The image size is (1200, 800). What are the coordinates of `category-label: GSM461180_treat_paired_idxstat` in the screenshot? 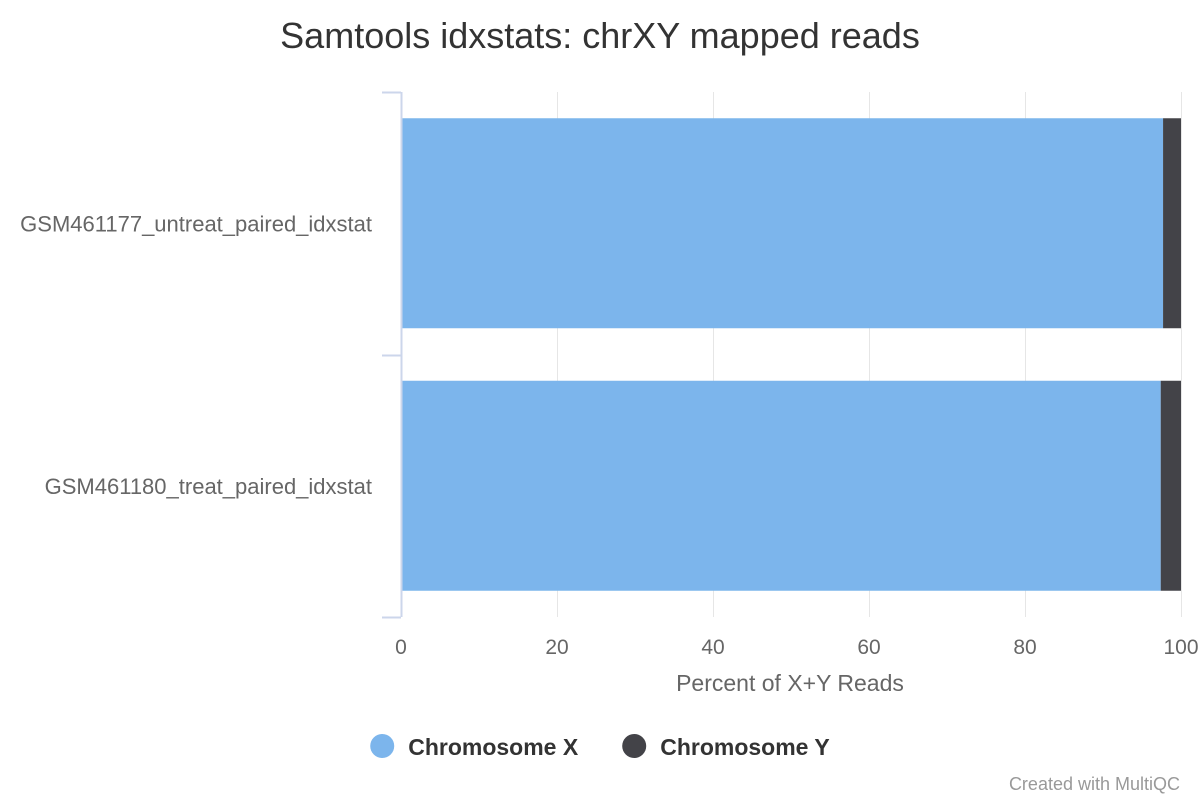 It's located at (208, 486).